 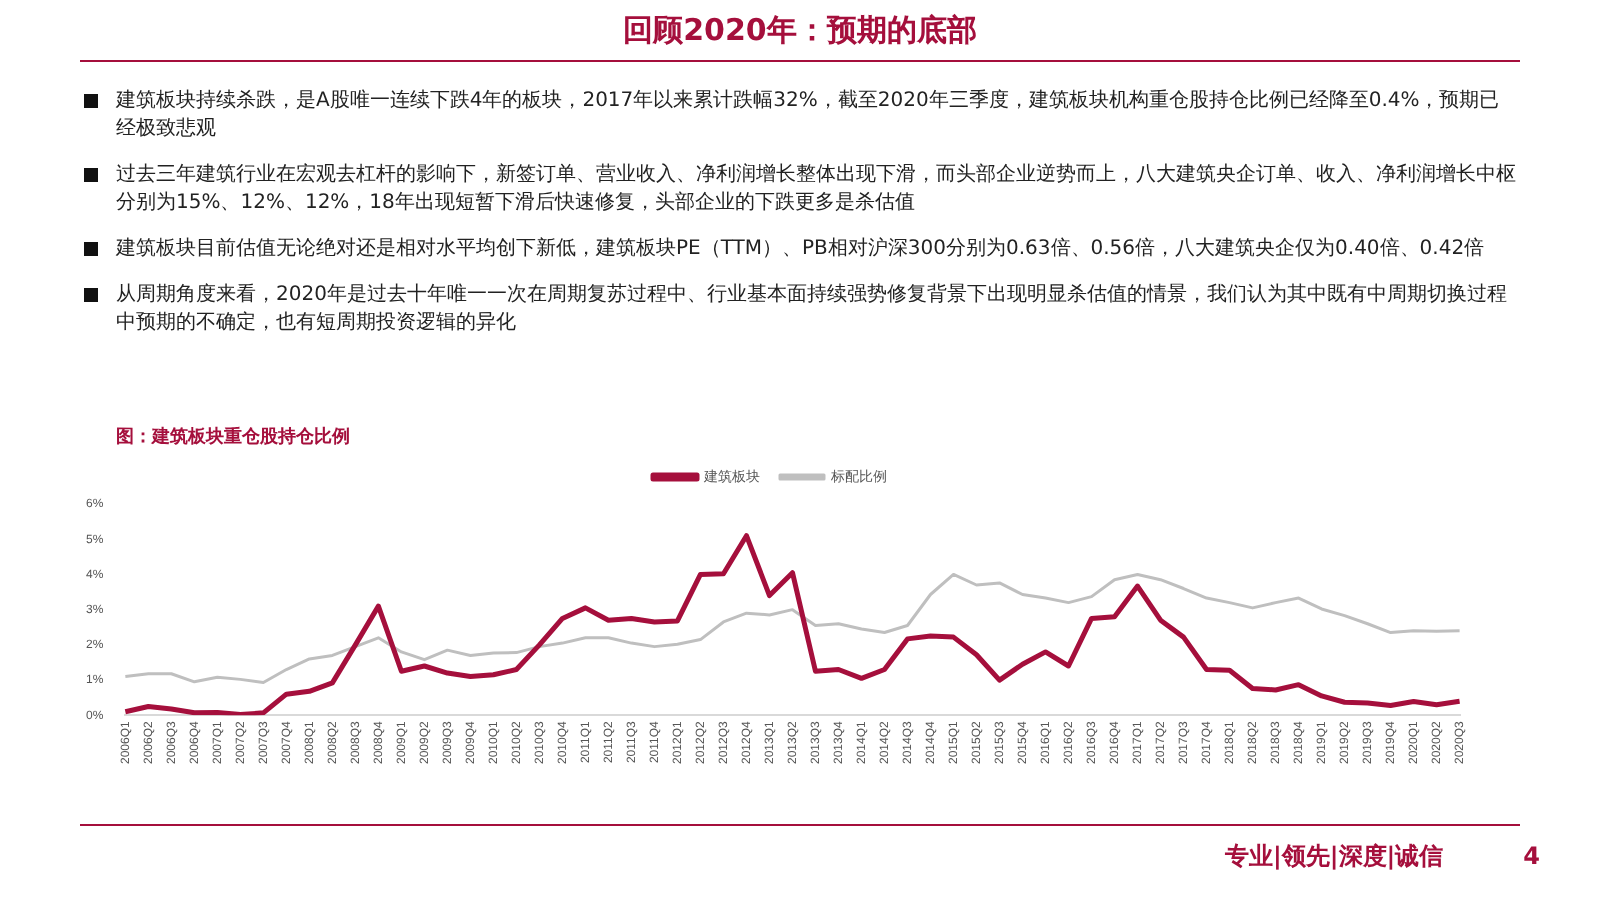 What do you see at coordinates (233, 437) in the screenshot?
I see `chart-subtitle: 图：建筑板块重仓股持仓比例` at bounding box center [233, 437].